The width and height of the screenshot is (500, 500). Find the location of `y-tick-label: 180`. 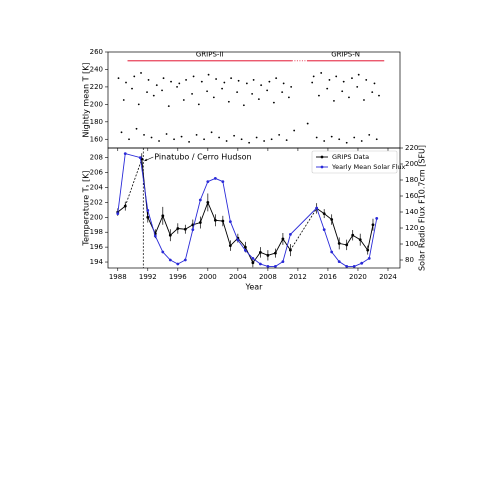

y-tick-label: 180 is located at coordinates (96, 122).